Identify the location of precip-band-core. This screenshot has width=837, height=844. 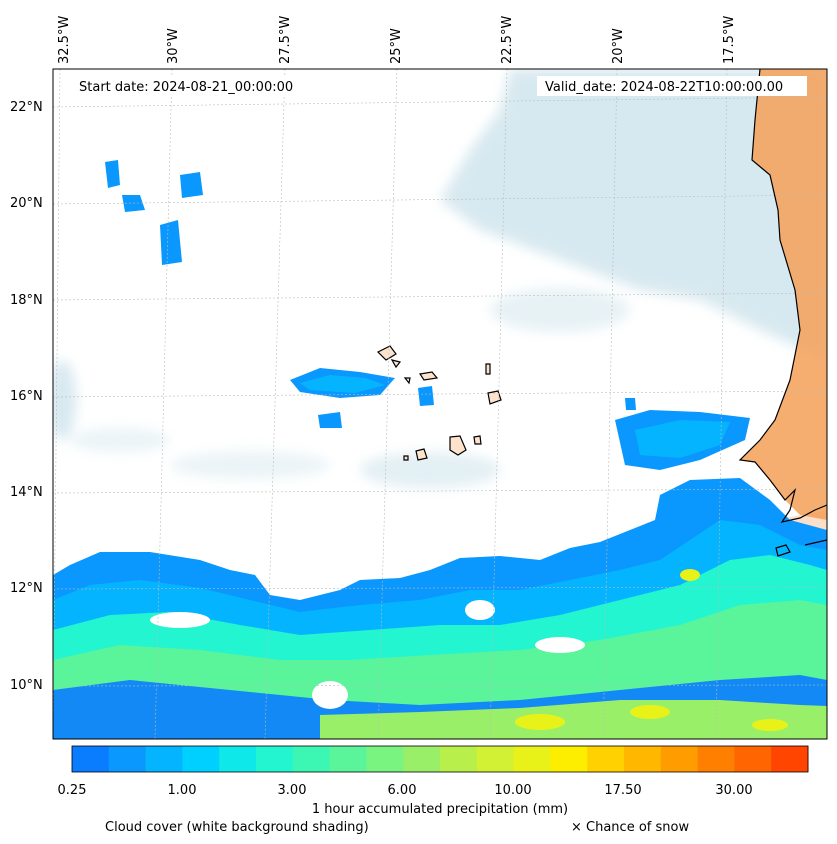
(573, 719).